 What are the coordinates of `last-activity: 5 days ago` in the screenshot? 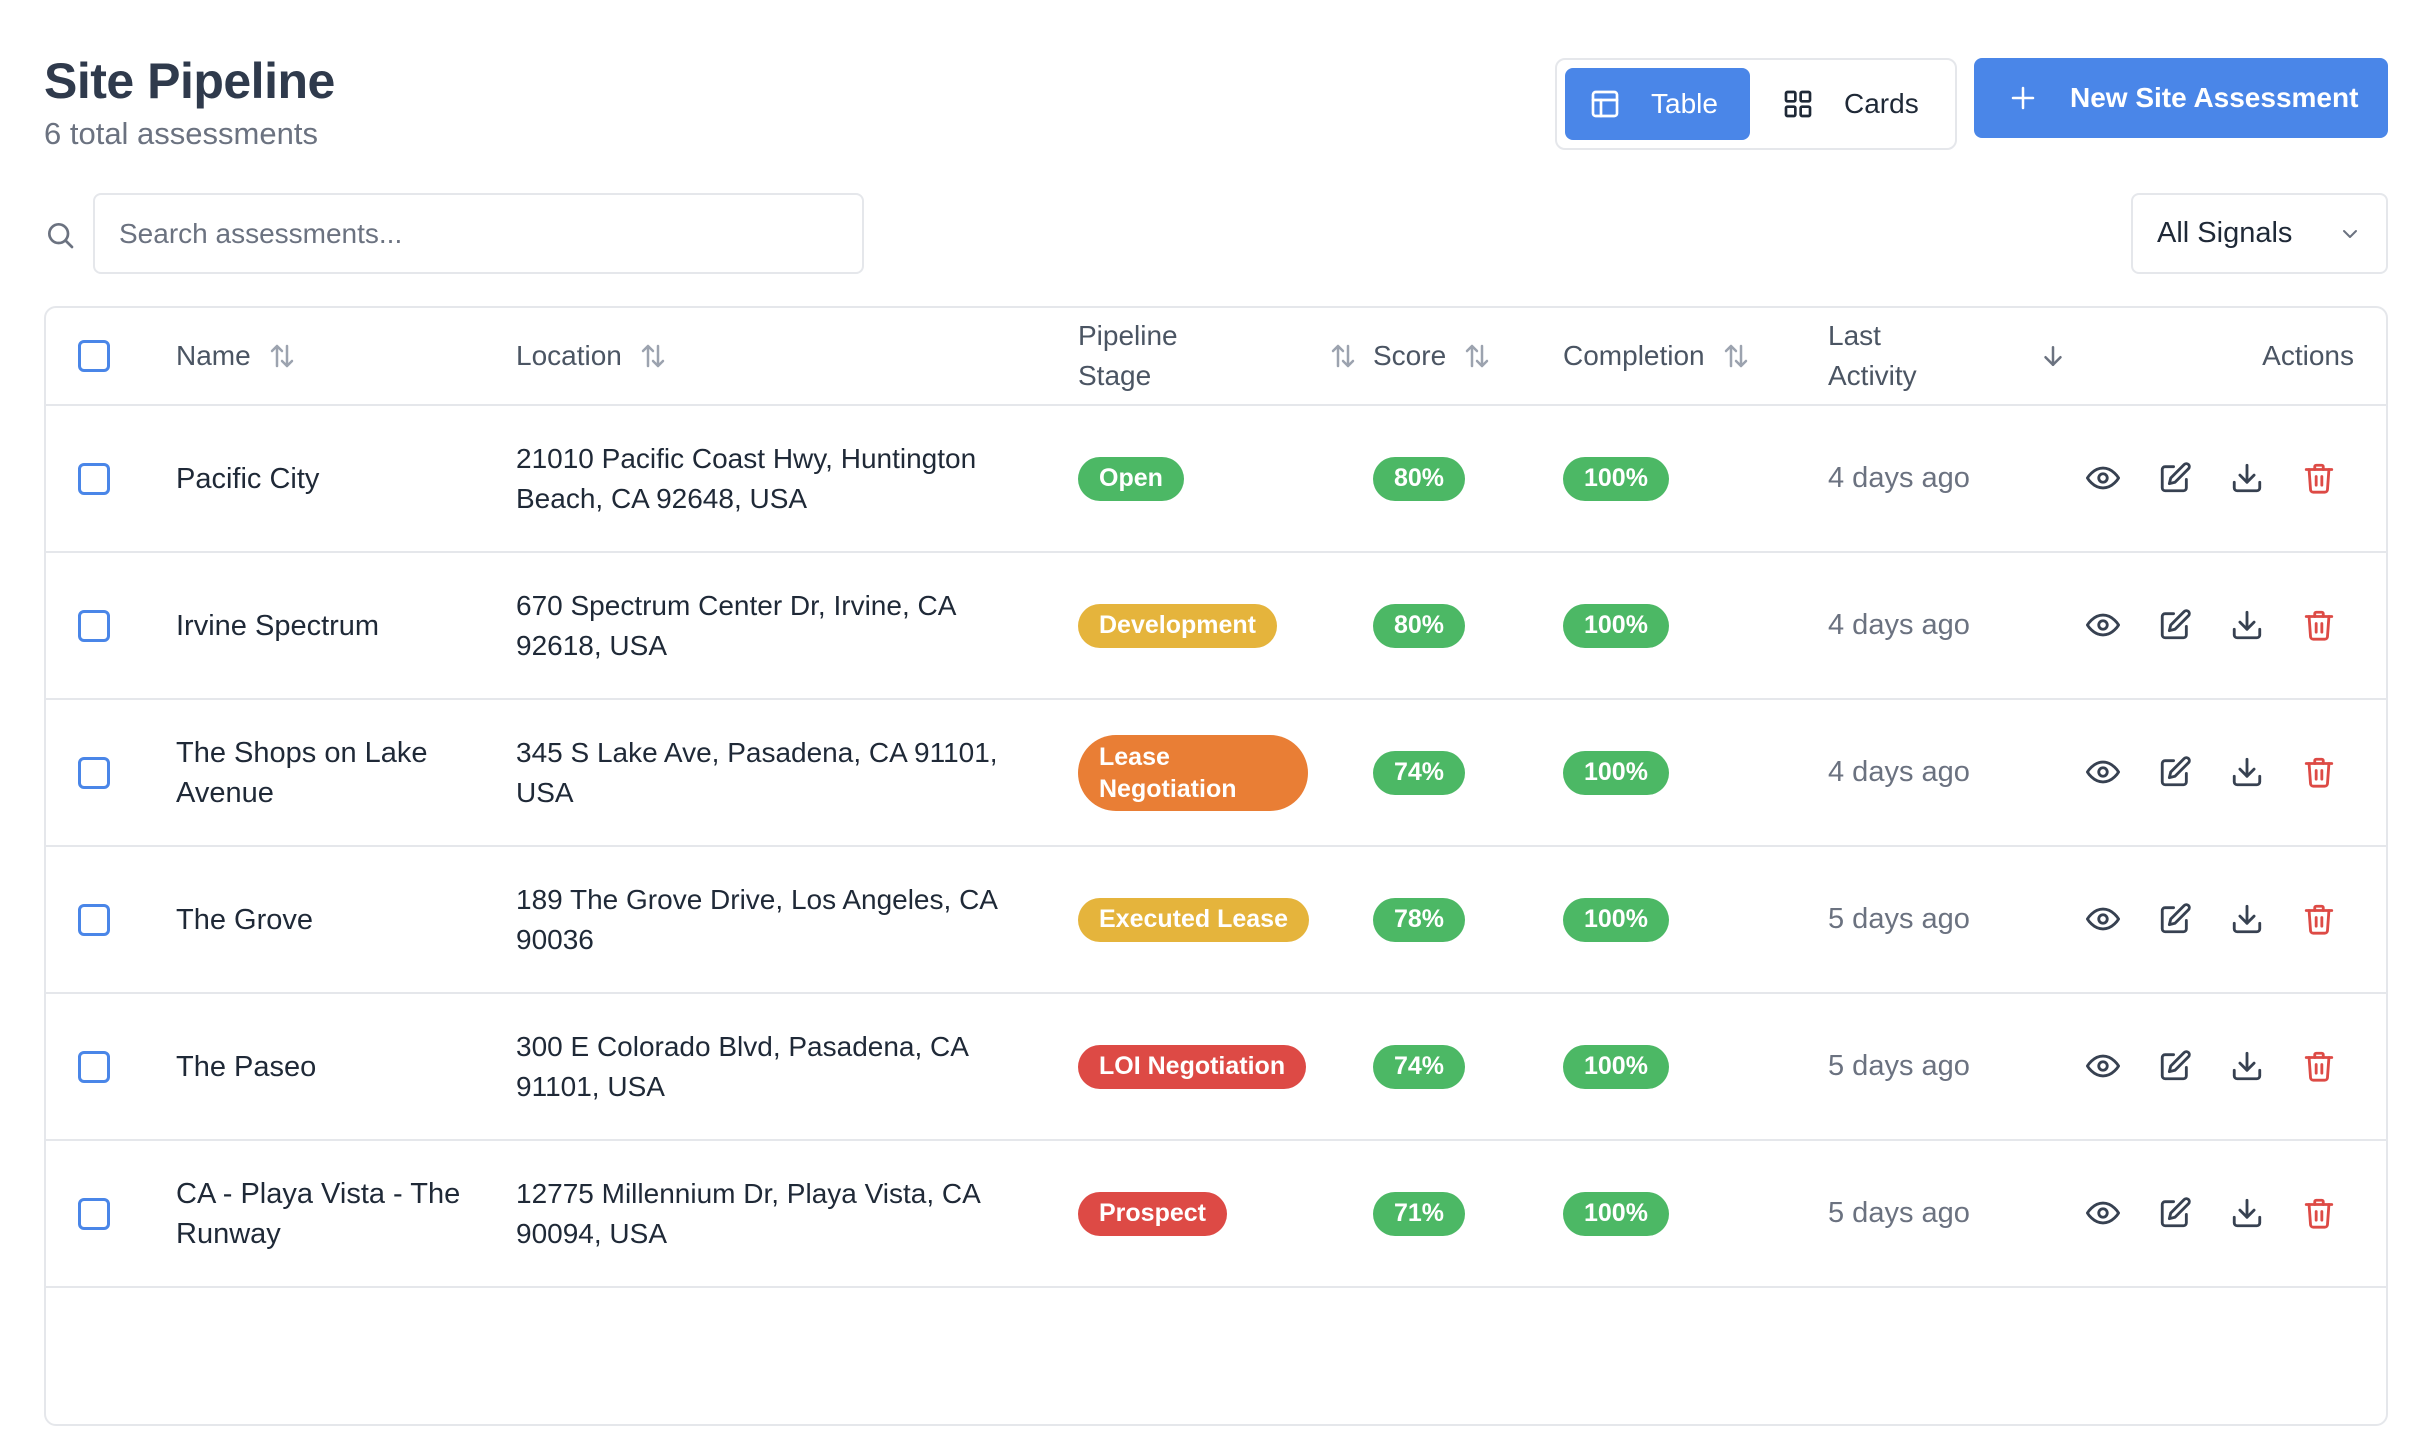 It's located at (1899, 919).